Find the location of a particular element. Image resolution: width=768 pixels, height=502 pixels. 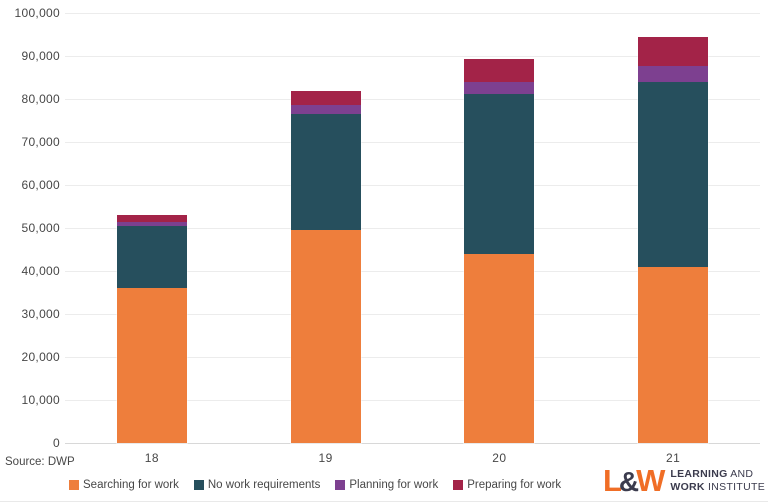

lw-logo: L&W LEARNING AND WORK INSTITUTE is located at coordinates (684, 480).